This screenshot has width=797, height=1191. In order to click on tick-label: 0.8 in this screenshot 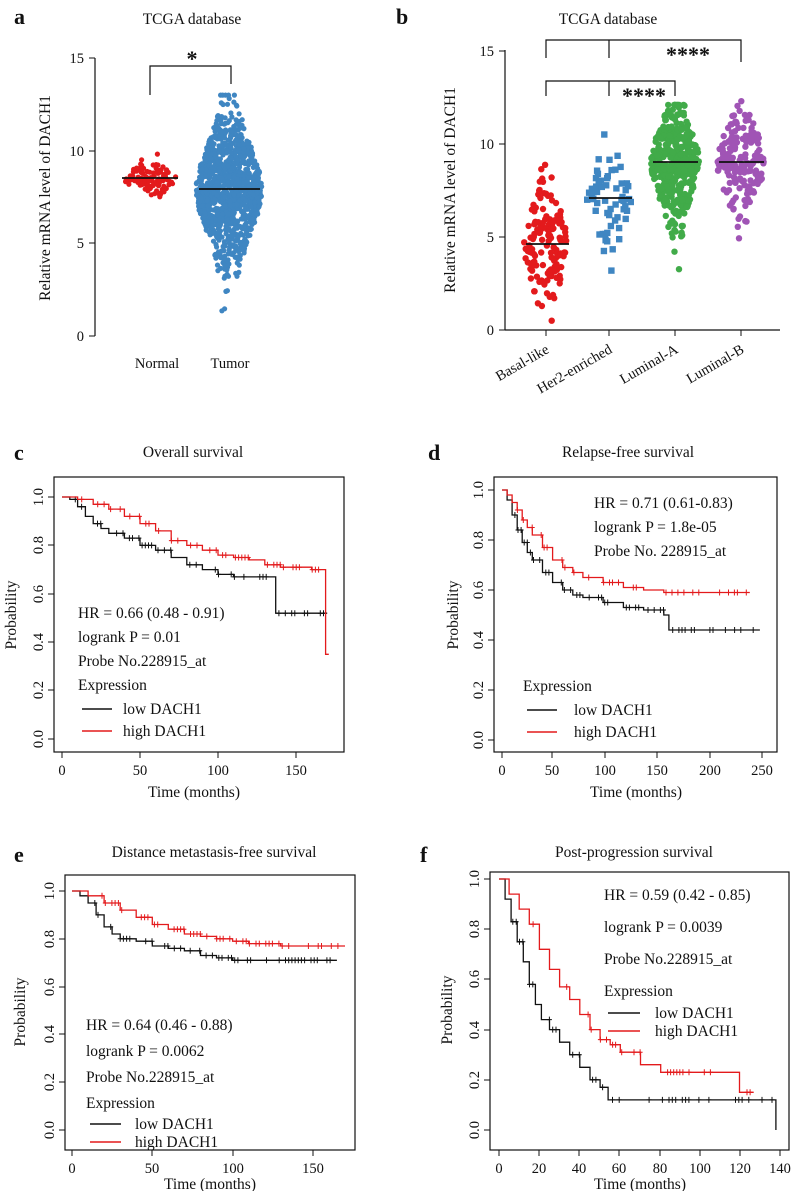, I will do `click(39, 545)`.